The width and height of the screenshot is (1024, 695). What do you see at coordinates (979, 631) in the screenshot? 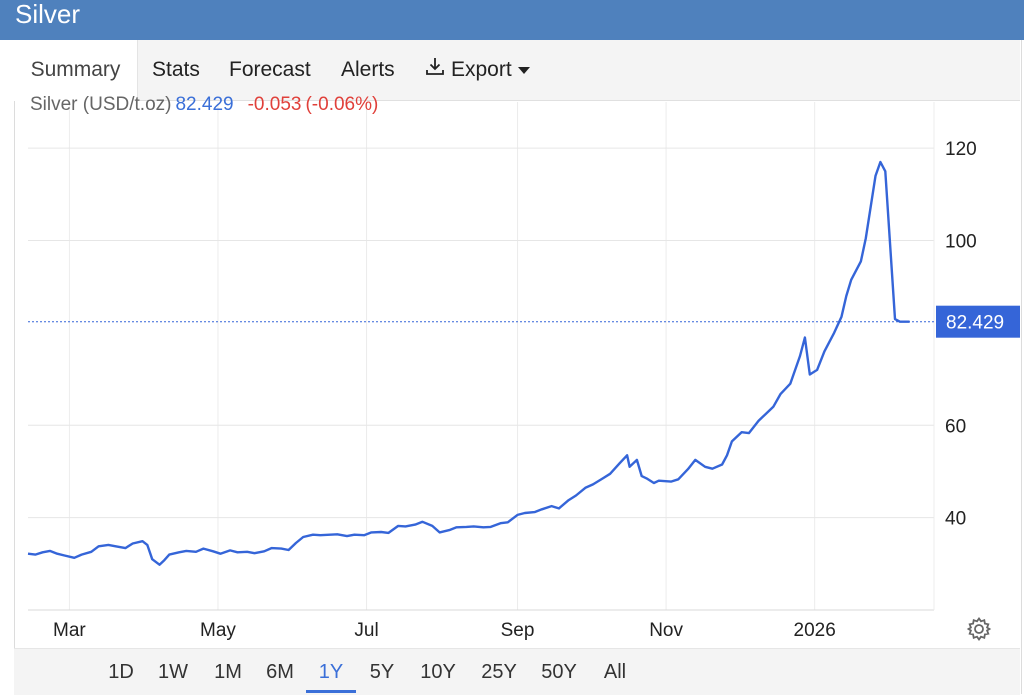
I see `gear-icon` at bounding box center [979, 631].